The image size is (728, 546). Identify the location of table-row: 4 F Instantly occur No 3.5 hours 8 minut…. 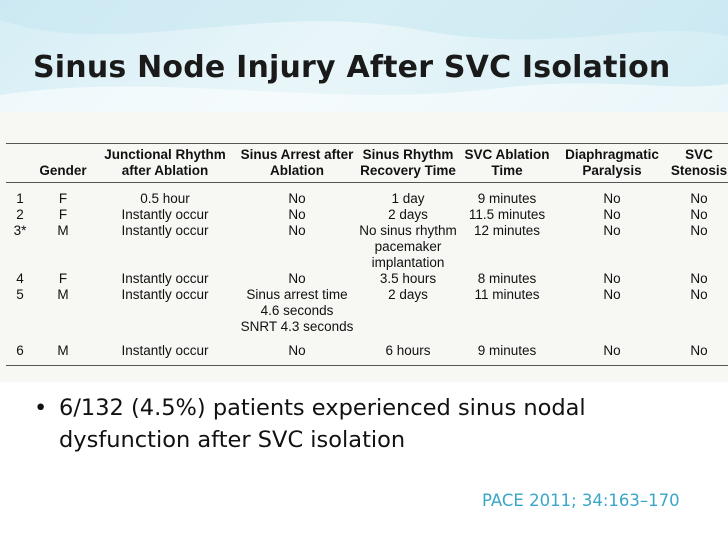
(367, 279).